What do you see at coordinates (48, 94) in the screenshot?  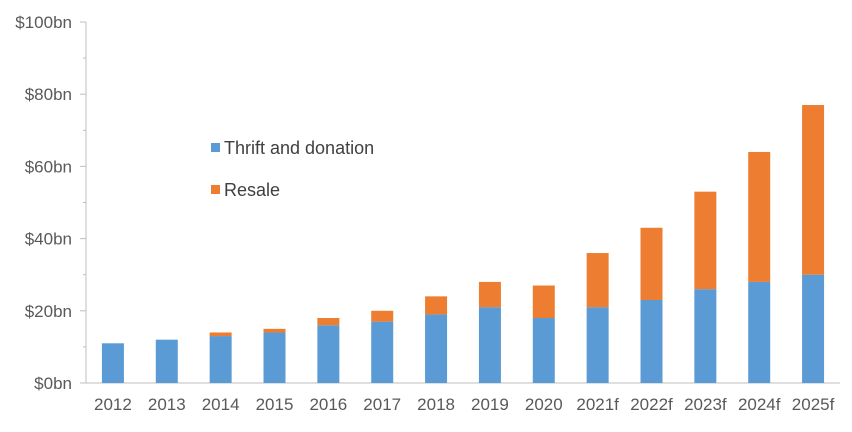 I see `y-tick-label: $80bn` at bounding box center [48, 94].